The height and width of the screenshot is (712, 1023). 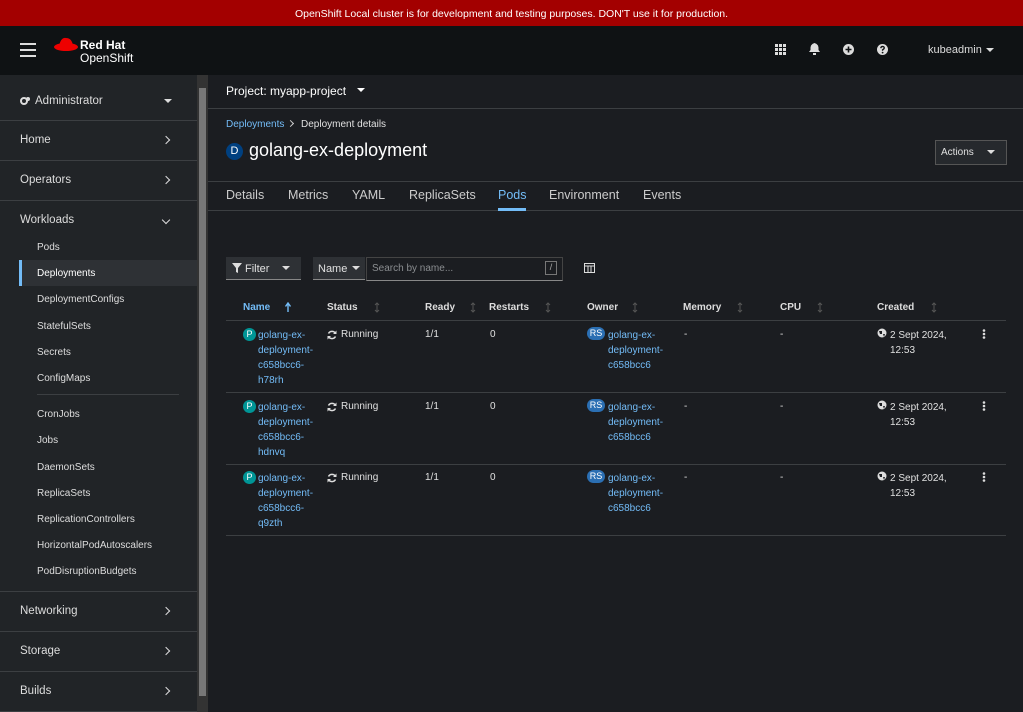 I want to click on user-menu: kubeadmin, so click(x=955, y=50).